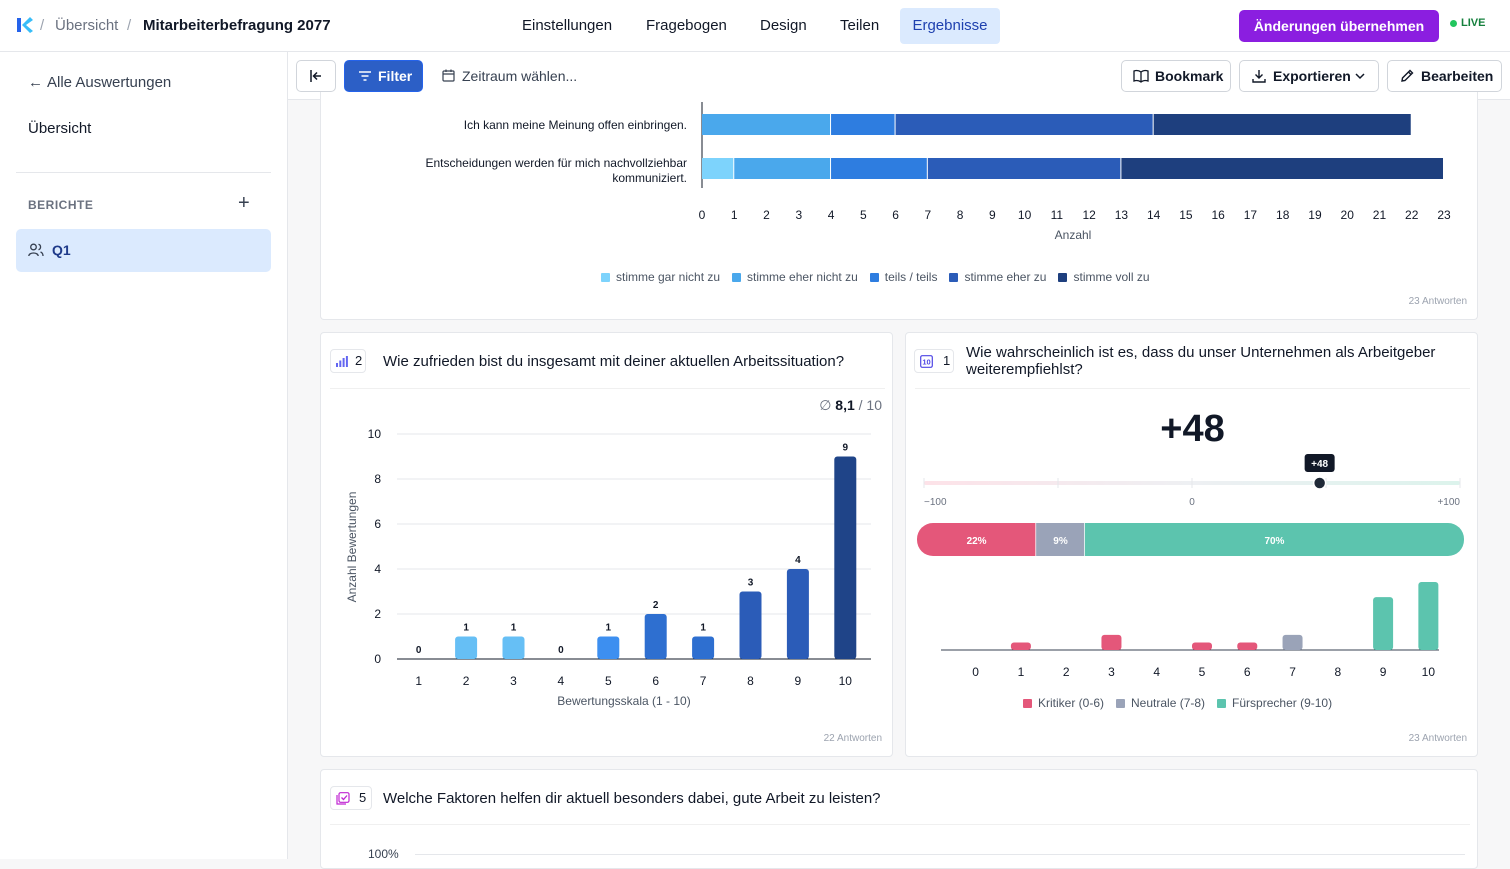 The width and height of the screenshot is (1510, 869). Describe the element at coordinates (950, 26) in the screenshot. I see `tab-ergebnisse: Ergebnisse` at that location.